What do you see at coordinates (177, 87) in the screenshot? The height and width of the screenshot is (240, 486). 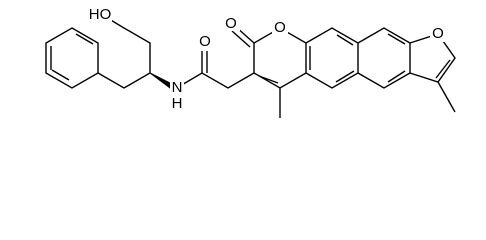 I see `atom-label: N` at bounding box center [177, 87].